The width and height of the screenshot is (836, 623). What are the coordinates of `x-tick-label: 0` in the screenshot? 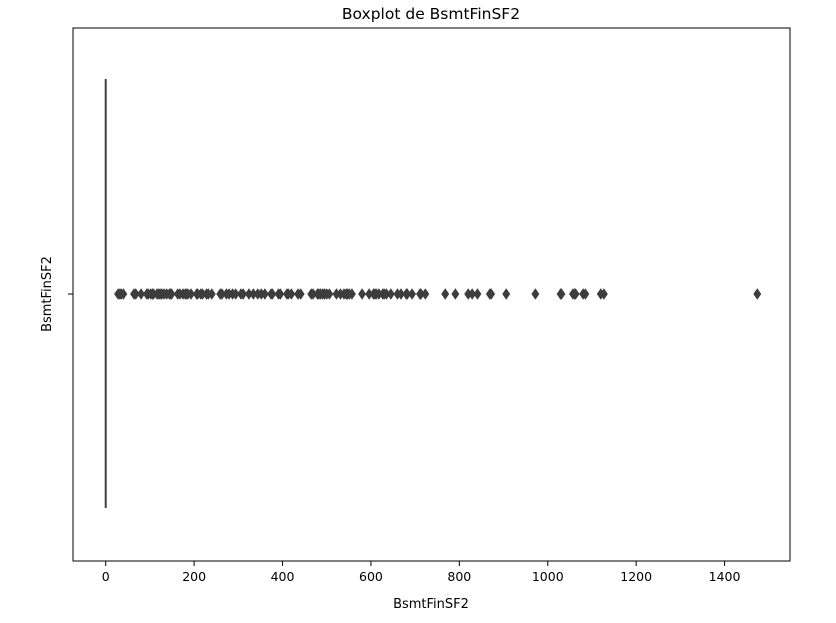 It's located at (106, 576).